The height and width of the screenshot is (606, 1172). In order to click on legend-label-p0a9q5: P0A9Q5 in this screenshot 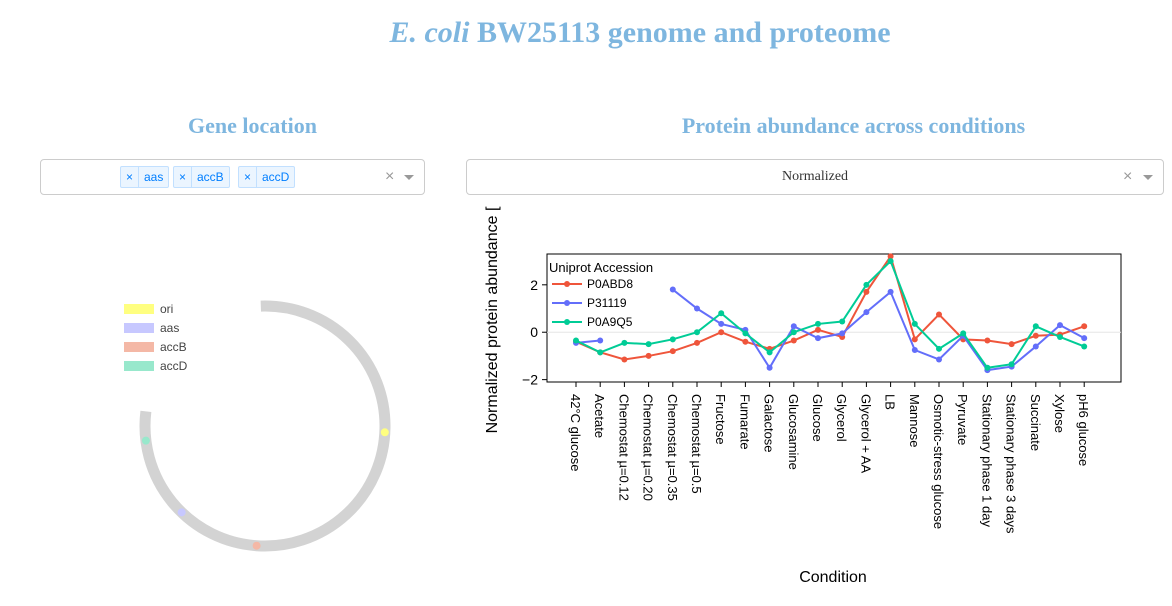, I will do `click(610, 322)`.